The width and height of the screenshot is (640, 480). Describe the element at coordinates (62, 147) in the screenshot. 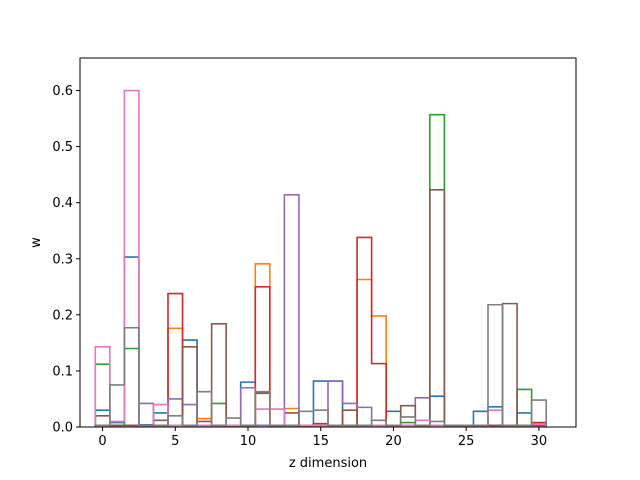

I see `y-tick-label: 0.5` at that location.